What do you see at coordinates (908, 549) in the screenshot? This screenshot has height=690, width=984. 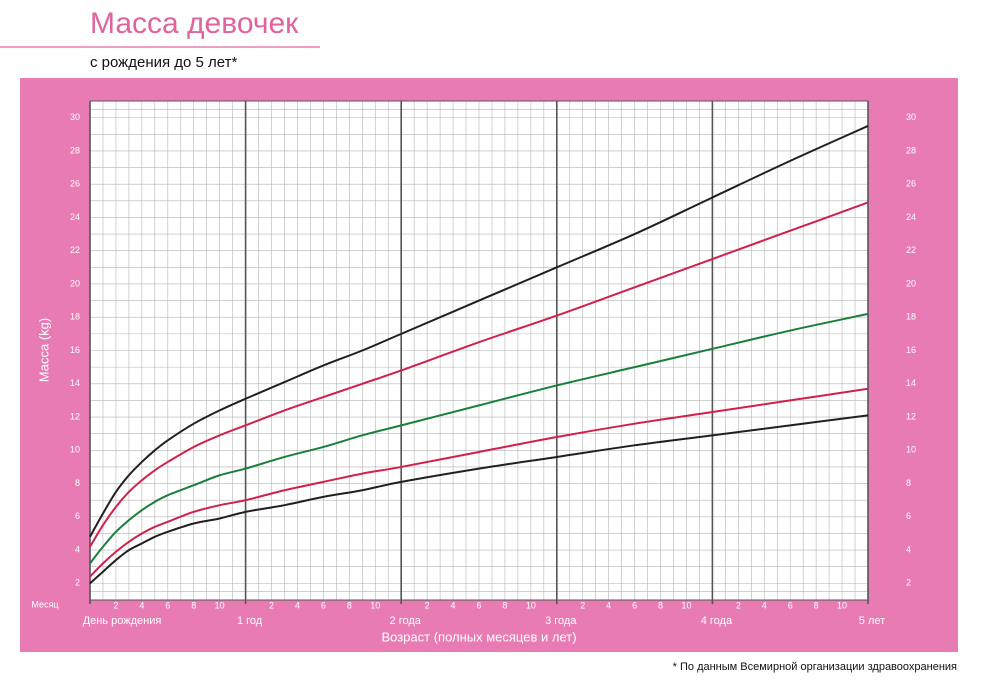 I see `y-tick-label-right: 4` at bounding box center [908, 549].